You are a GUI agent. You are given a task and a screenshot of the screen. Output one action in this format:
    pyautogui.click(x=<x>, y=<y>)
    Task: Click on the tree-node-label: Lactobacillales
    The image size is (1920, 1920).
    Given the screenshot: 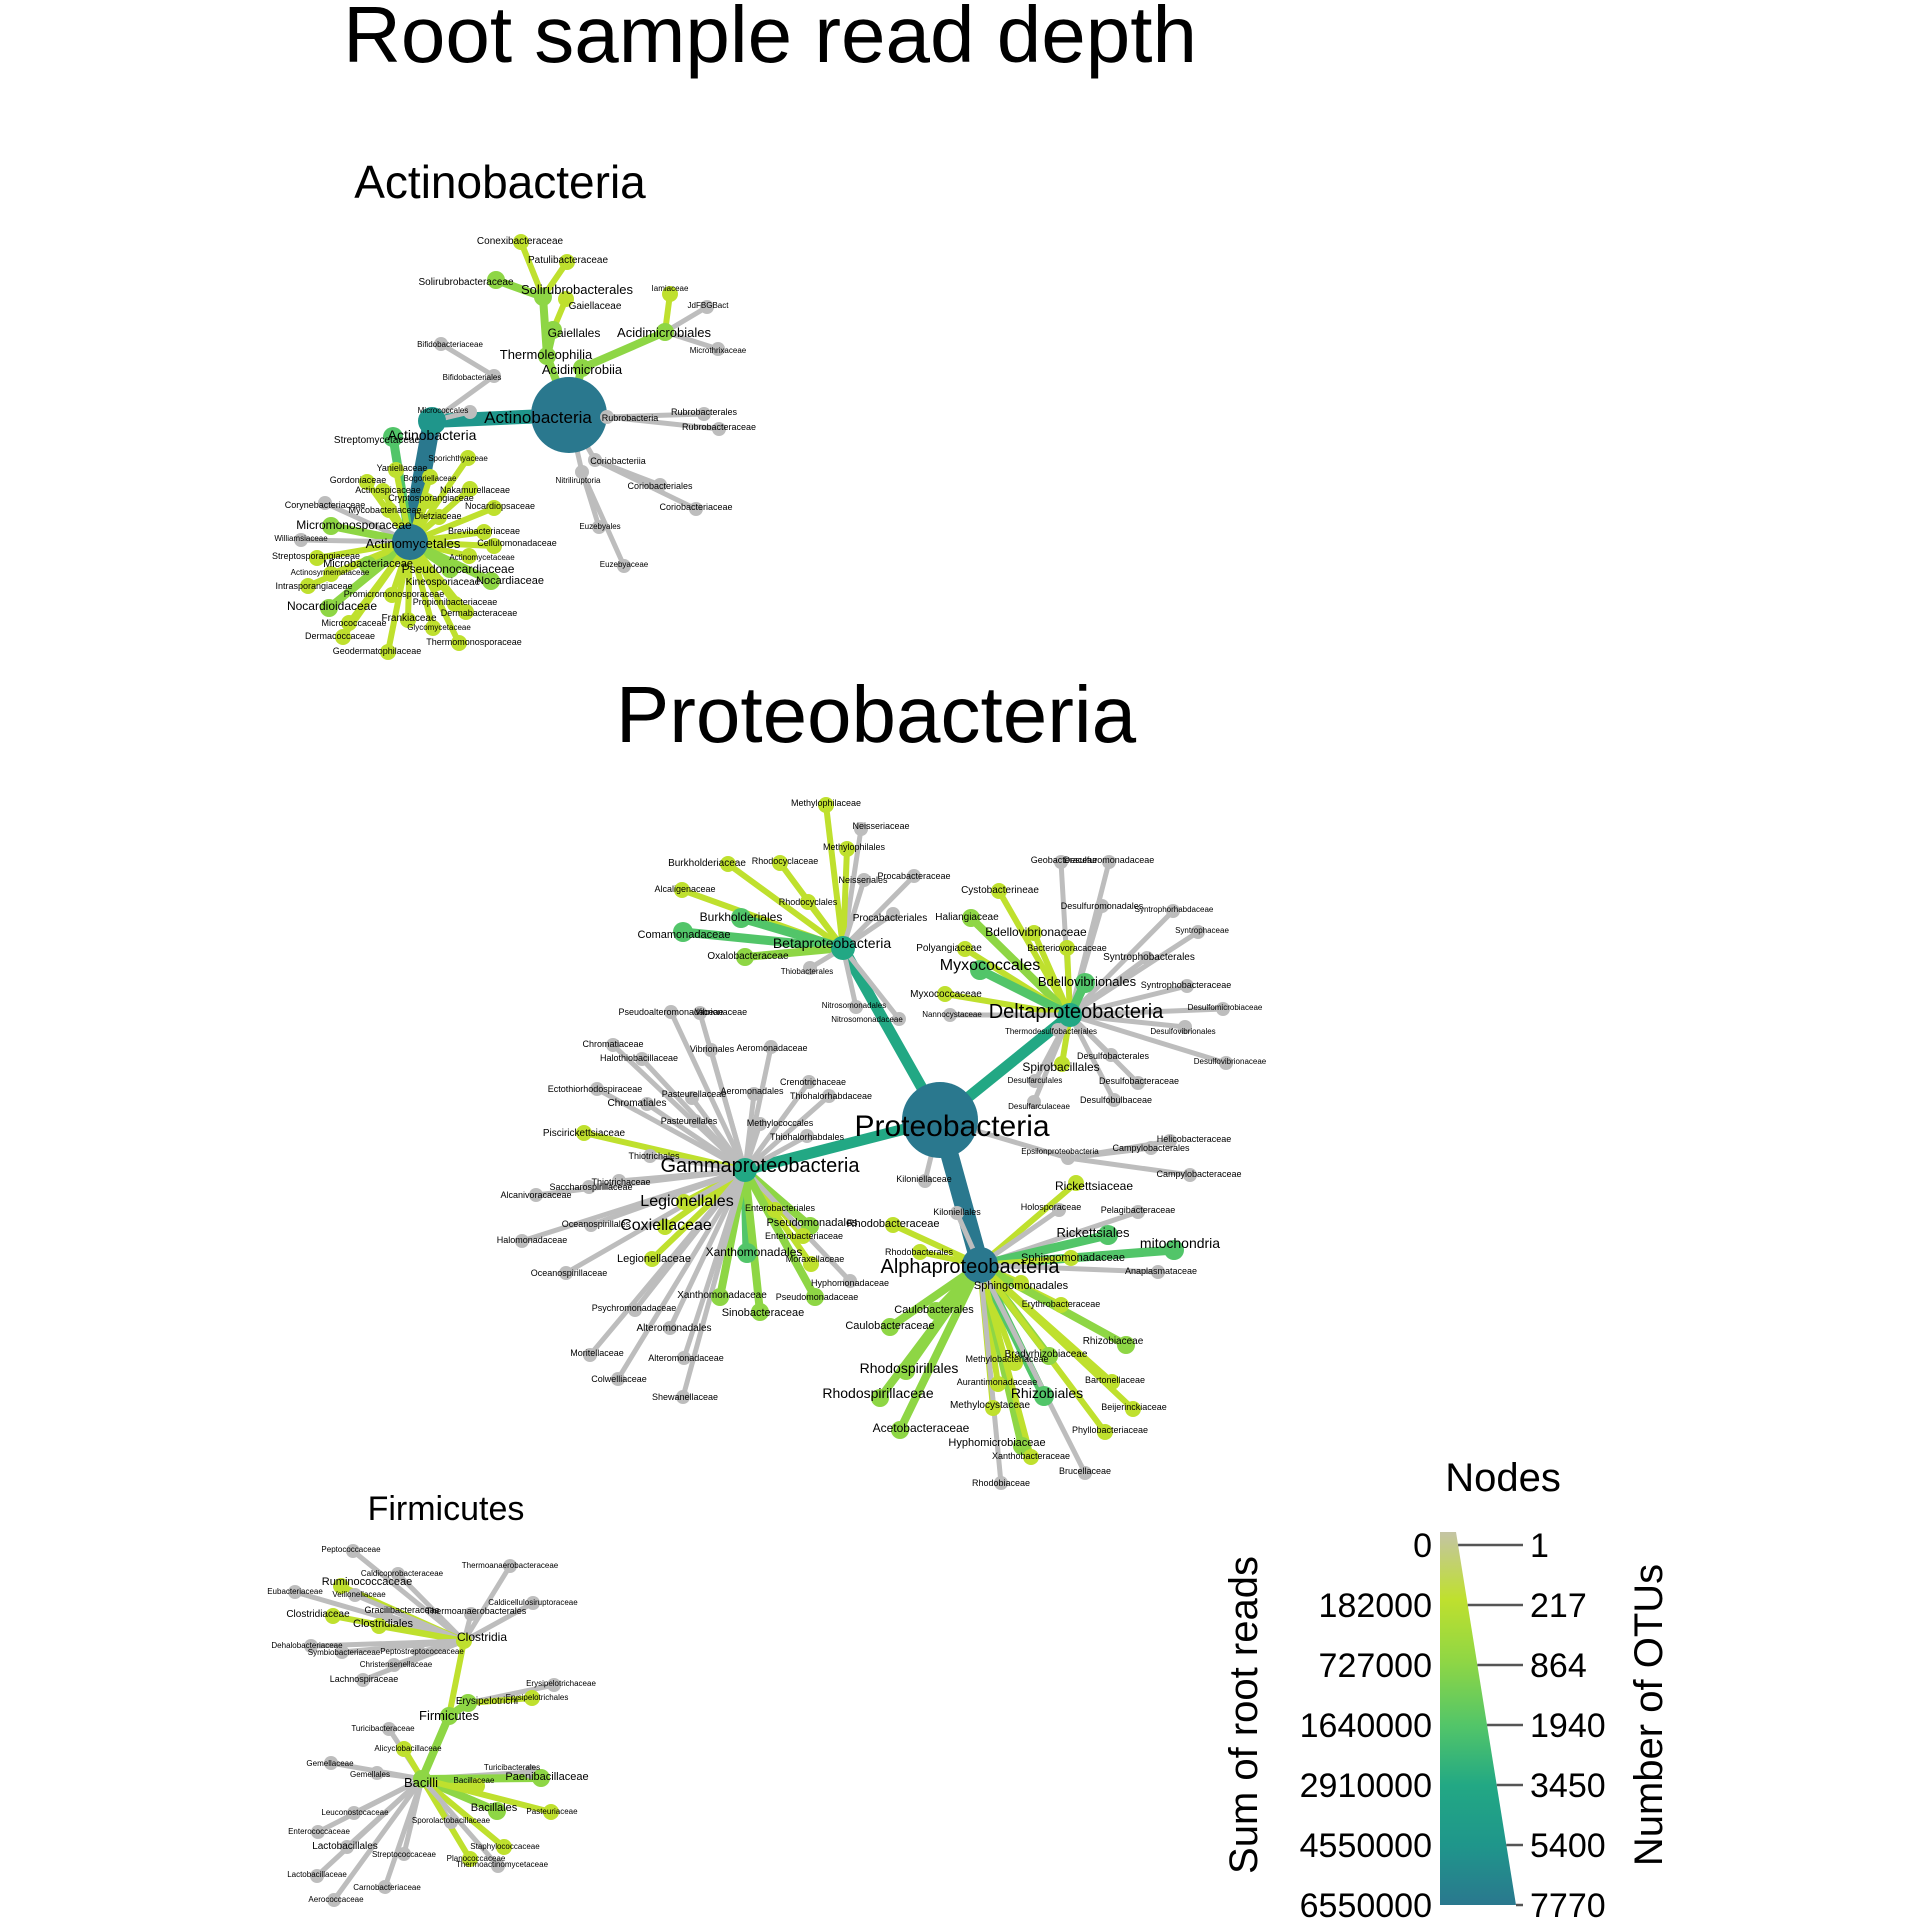 What is the action you would take?
    pyautogui.click(x=345, y=1846)
    